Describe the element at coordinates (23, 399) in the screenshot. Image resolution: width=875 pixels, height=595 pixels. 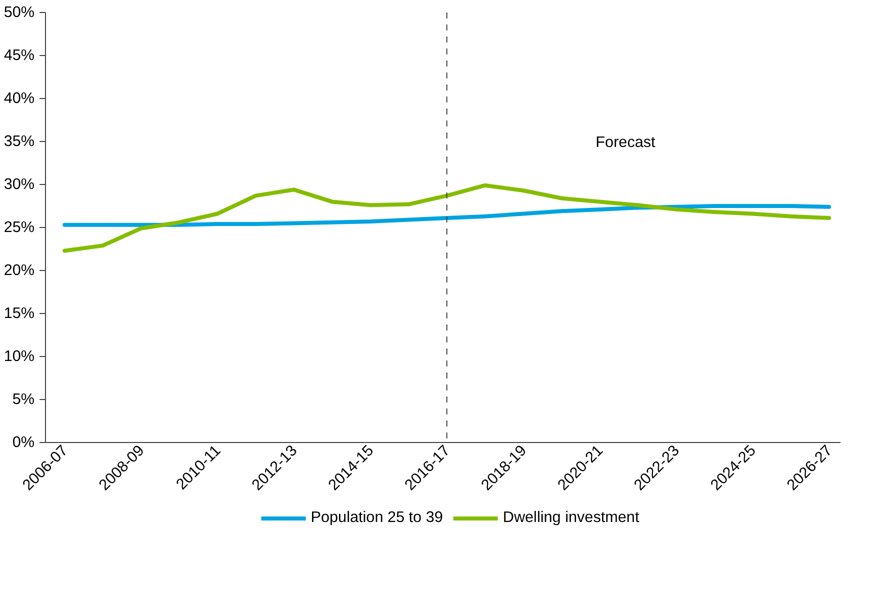
I see `y-tick-label: 5%` at that location.